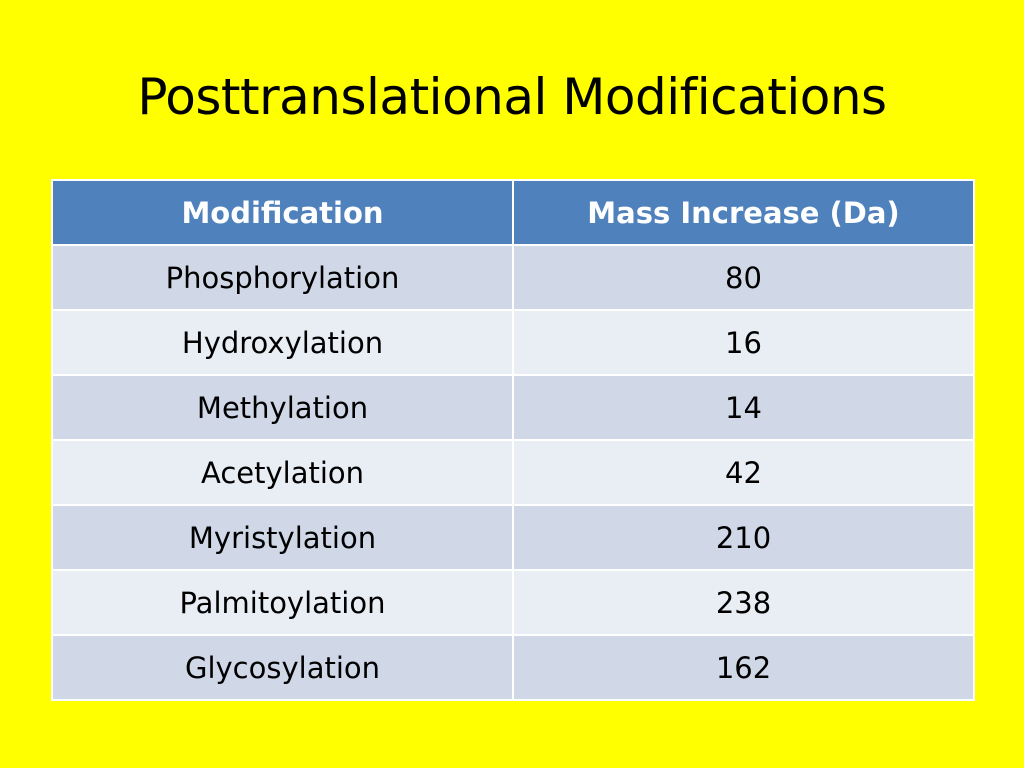  What do you see at coordinates (743, 667) in the screenshot?
I see `mass-cell: 162` at bounding box center [743, 667].